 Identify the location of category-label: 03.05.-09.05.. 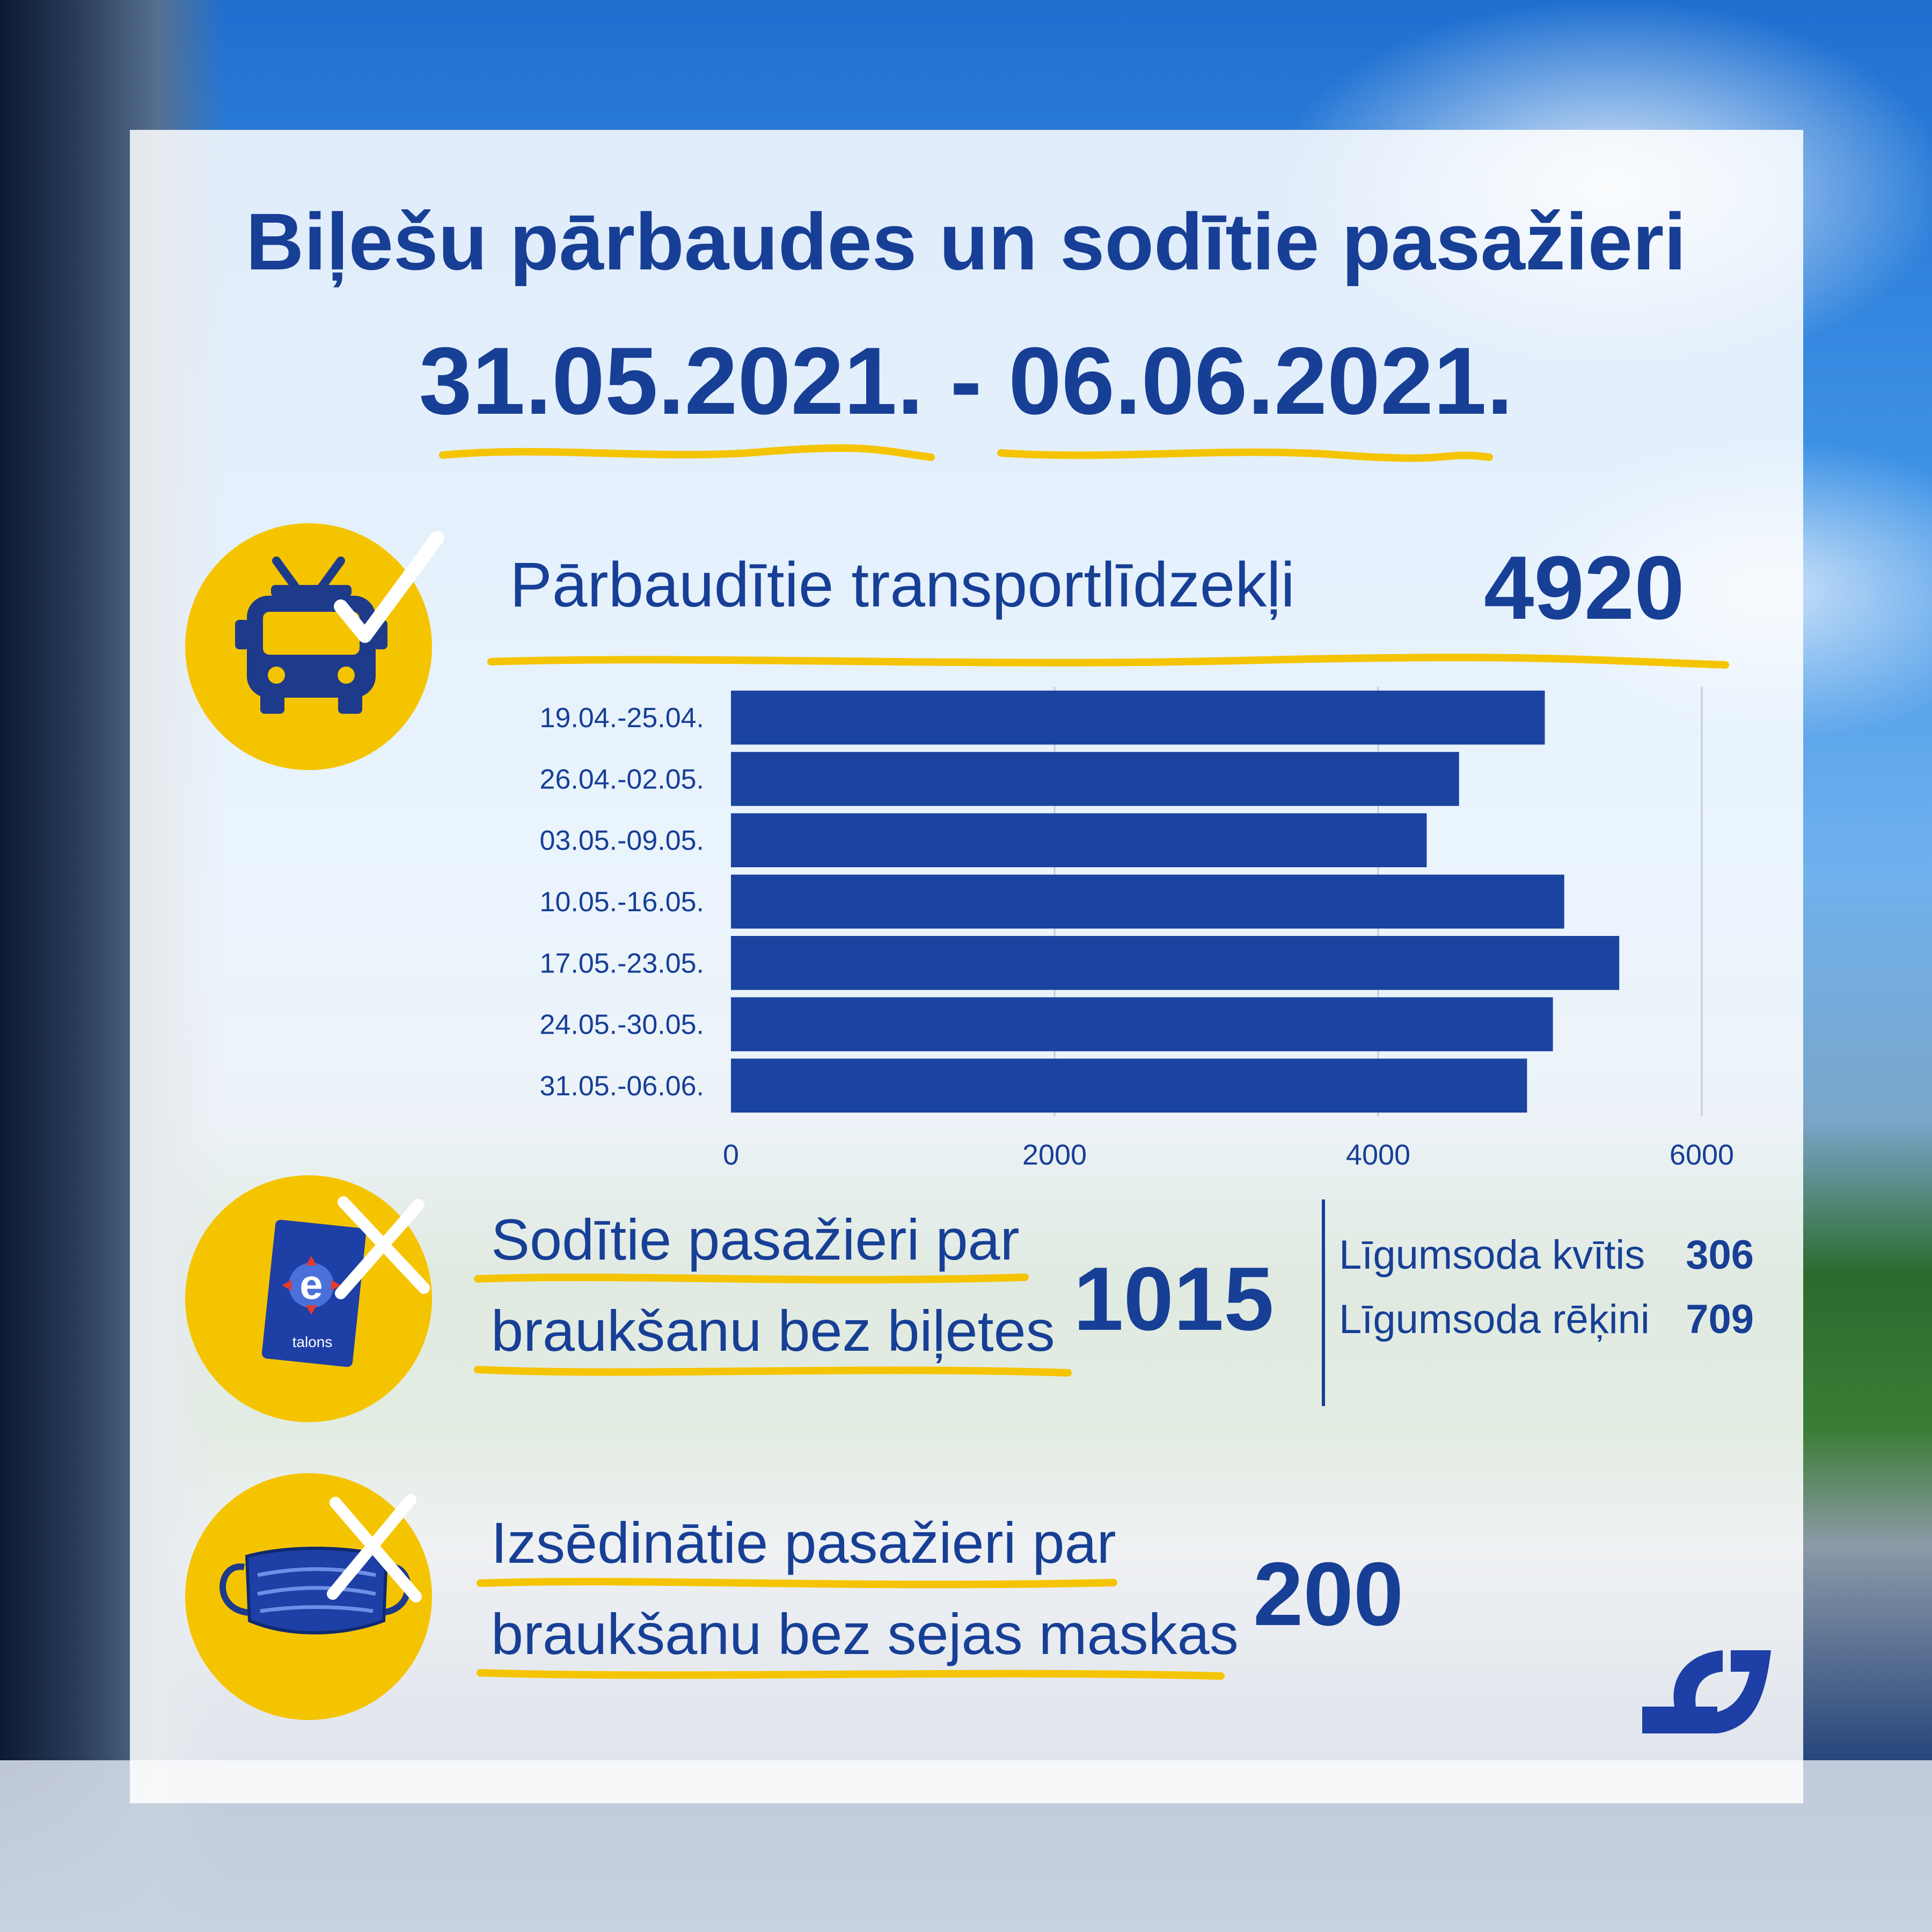
(622, 841).